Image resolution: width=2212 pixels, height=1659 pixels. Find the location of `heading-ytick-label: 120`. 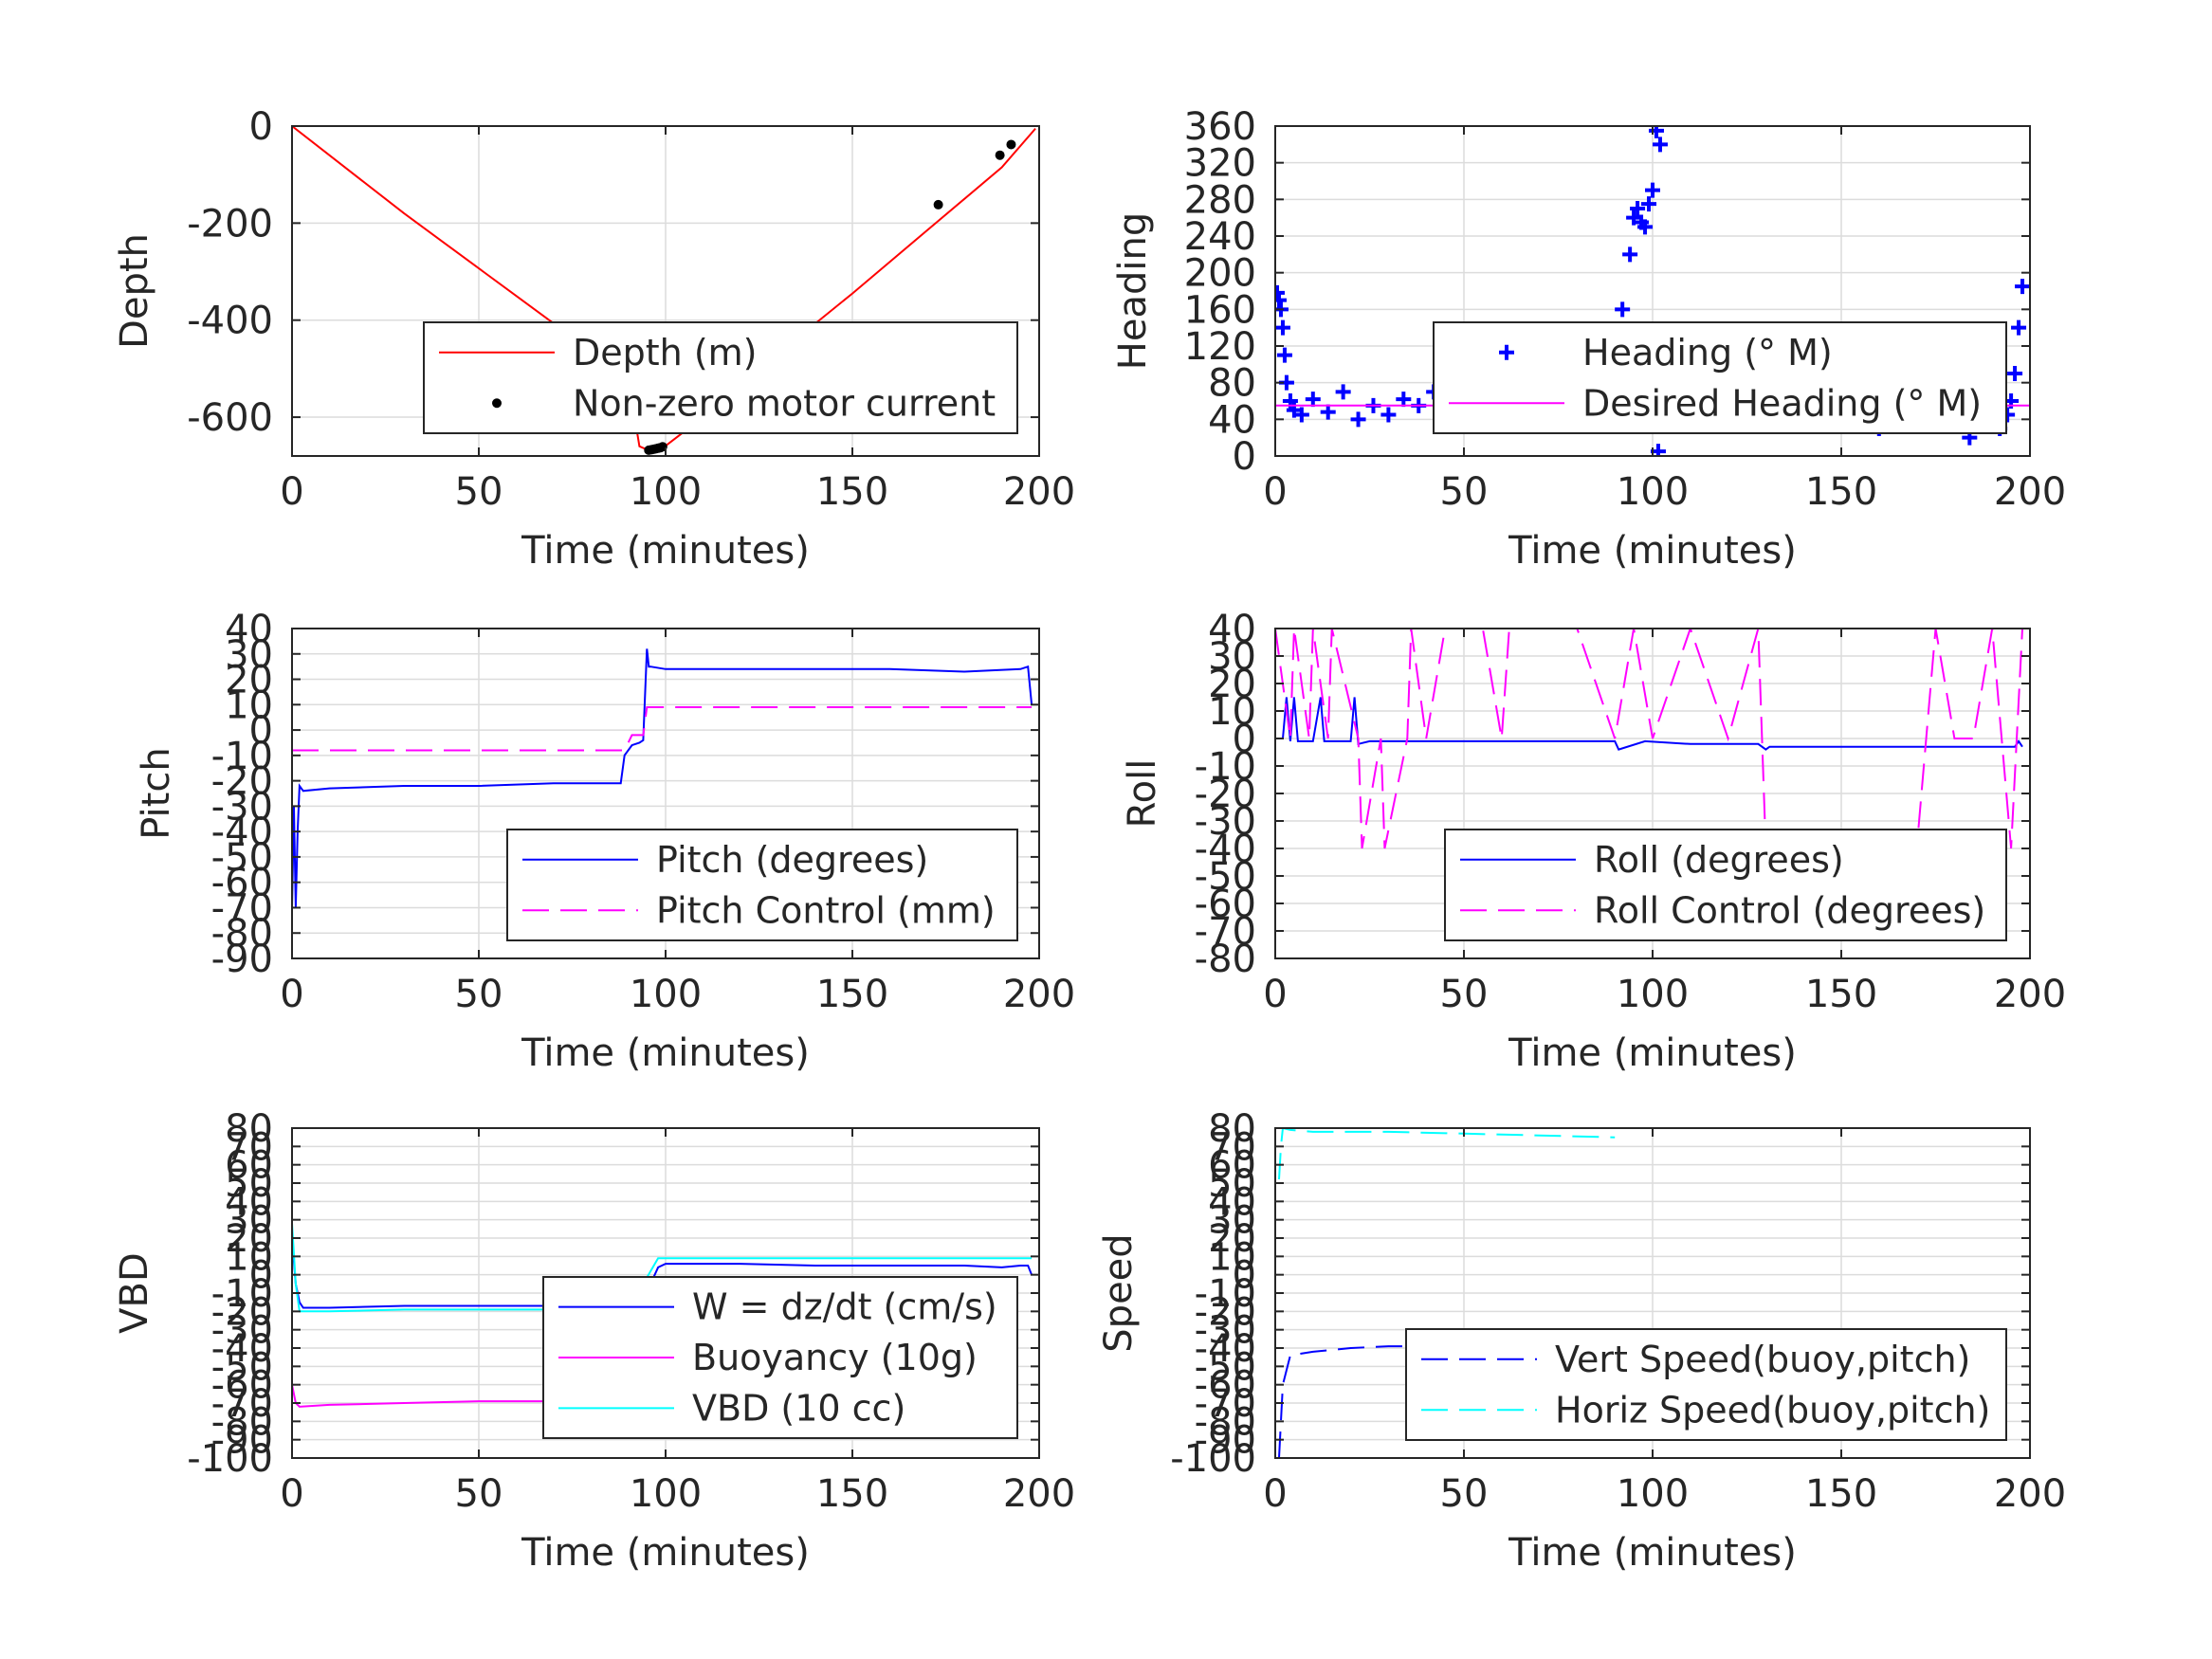

heading-ytick-label: 120 is located at coordinates (1220, 347).